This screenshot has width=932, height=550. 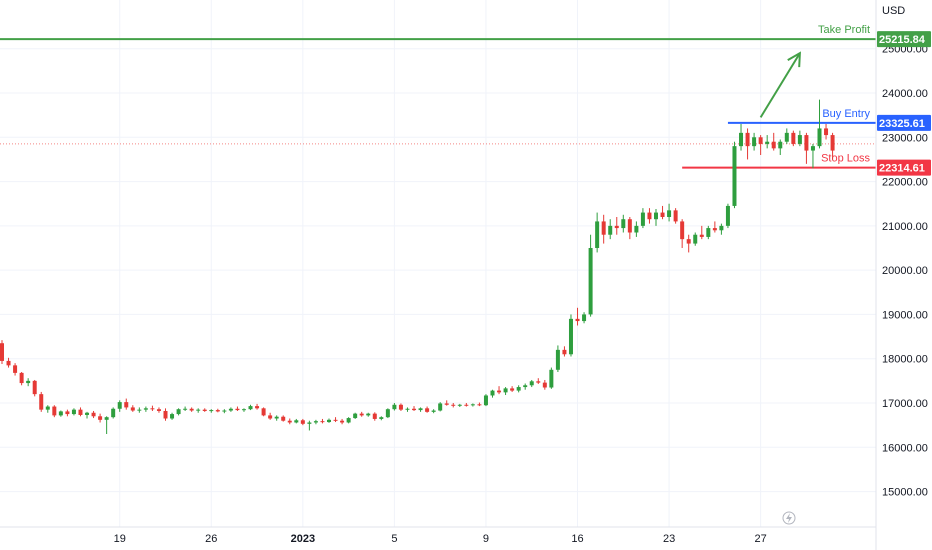 What do you see at coordinates (905, 227) in the screenshot?
I see `y-tick-label: 21000.00` at bounding box center [905, 227].